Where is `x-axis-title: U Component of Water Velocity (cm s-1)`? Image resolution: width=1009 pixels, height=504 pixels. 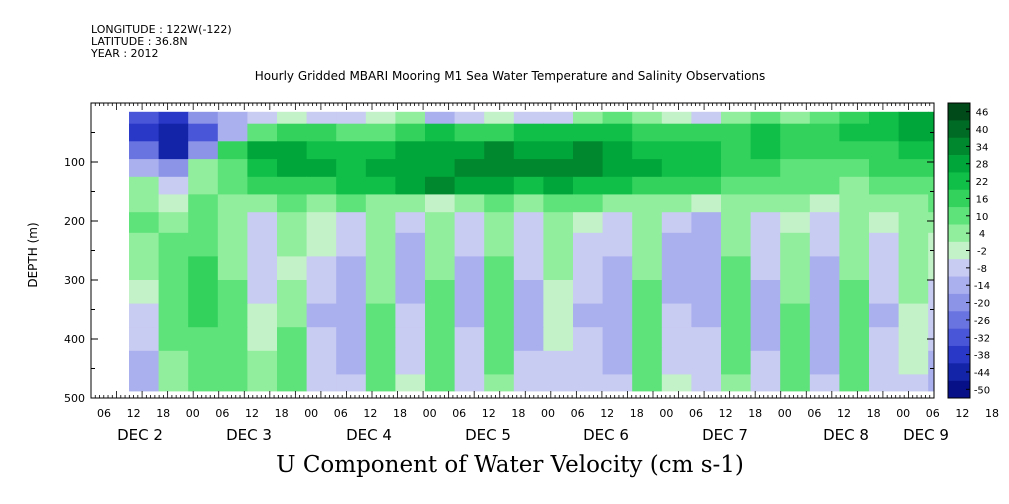
x-axis-title: U Component of Water Velocity (cm s-1) is located at coordinates (510, 465).